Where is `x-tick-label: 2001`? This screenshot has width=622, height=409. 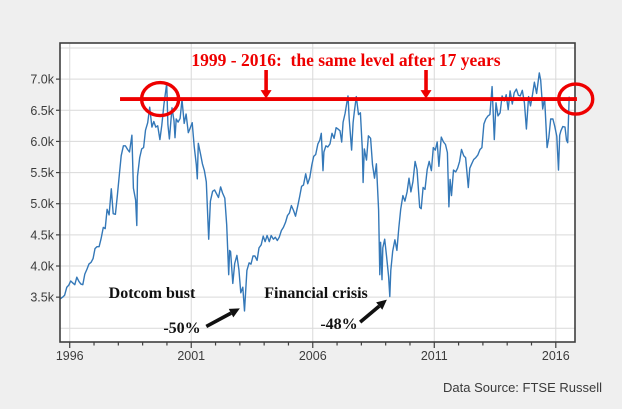 x-tick-label: 2001 is located at coordinates (191, 356).